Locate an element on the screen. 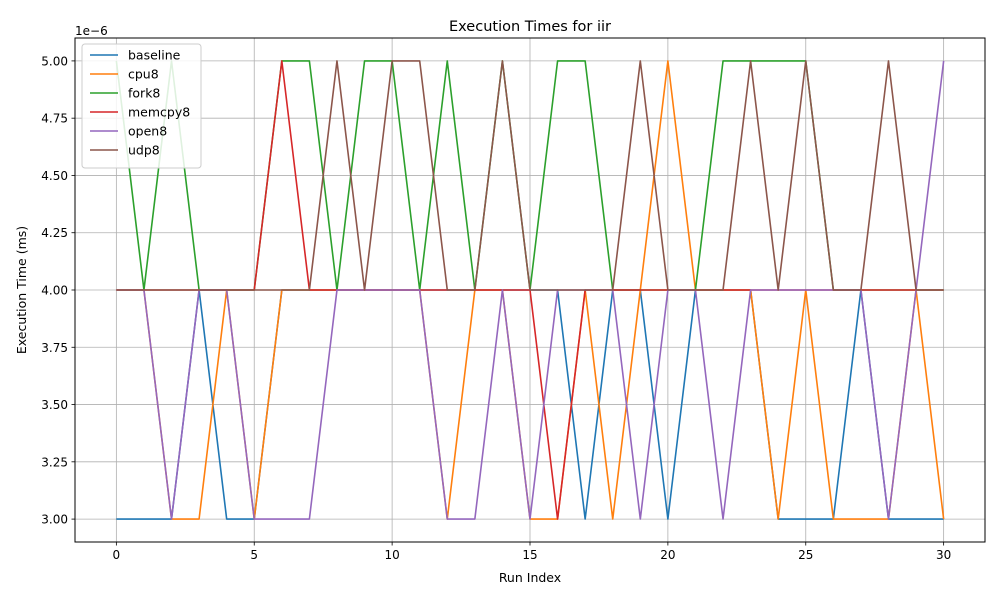  y-tick-label: 3.50 is located at coordinates (54, 405).